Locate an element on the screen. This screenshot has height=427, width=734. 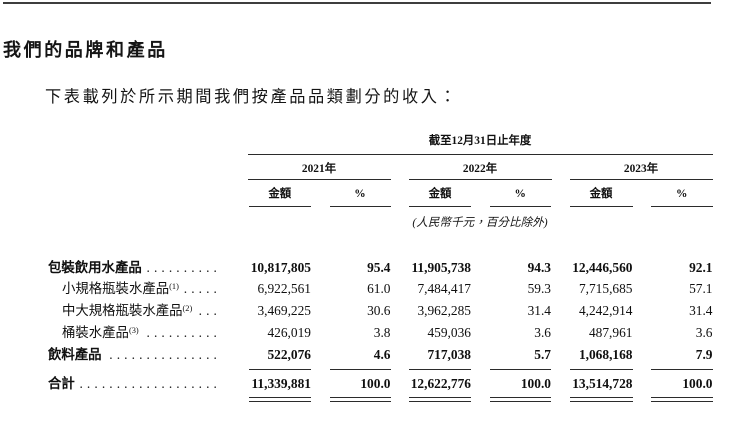
amount-2022: 459,036 is located at coordinates (449, 332).